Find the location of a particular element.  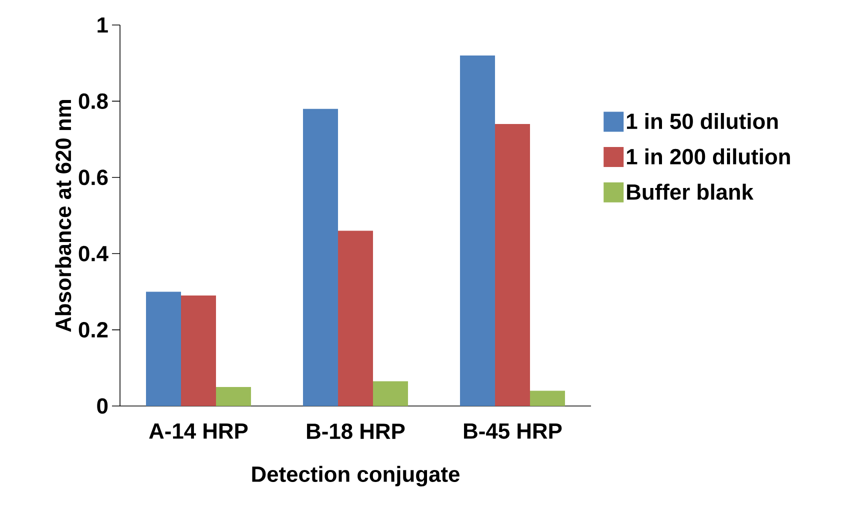

y-tick-label: 0.4 is located at coordinates (93, 254).